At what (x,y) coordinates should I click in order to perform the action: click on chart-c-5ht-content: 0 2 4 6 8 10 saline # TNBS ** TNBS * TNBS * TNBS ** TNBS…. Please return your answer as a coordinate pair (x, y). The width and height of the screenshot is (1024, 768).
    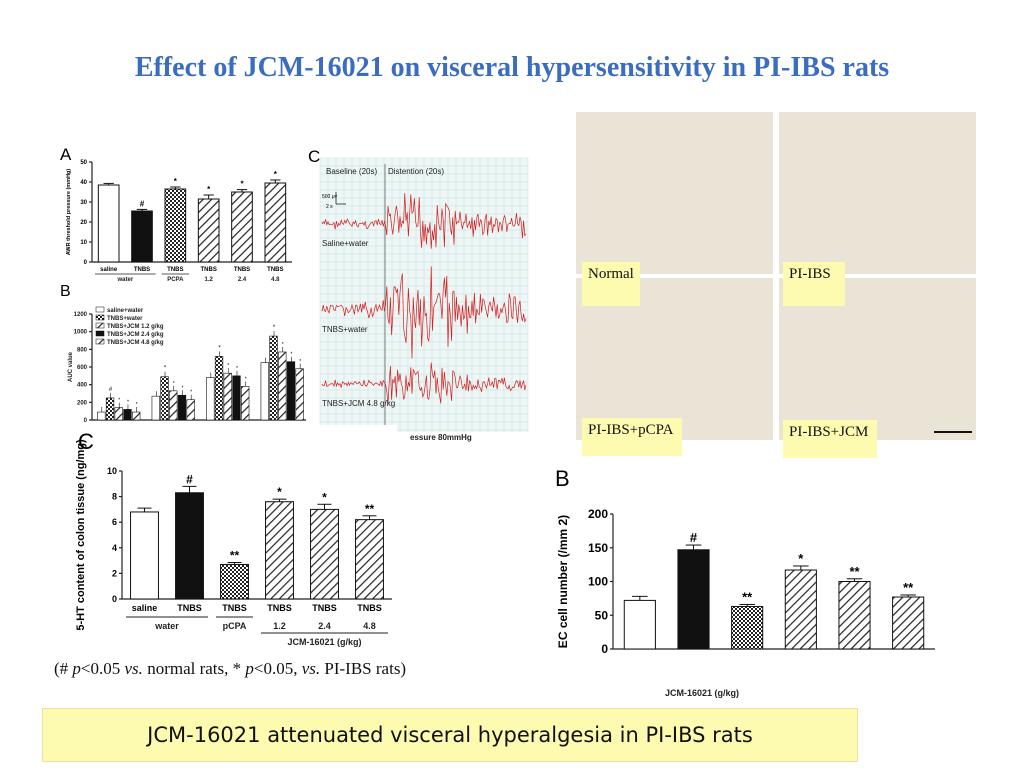
    Looking at the image, I should click on (229, 541).